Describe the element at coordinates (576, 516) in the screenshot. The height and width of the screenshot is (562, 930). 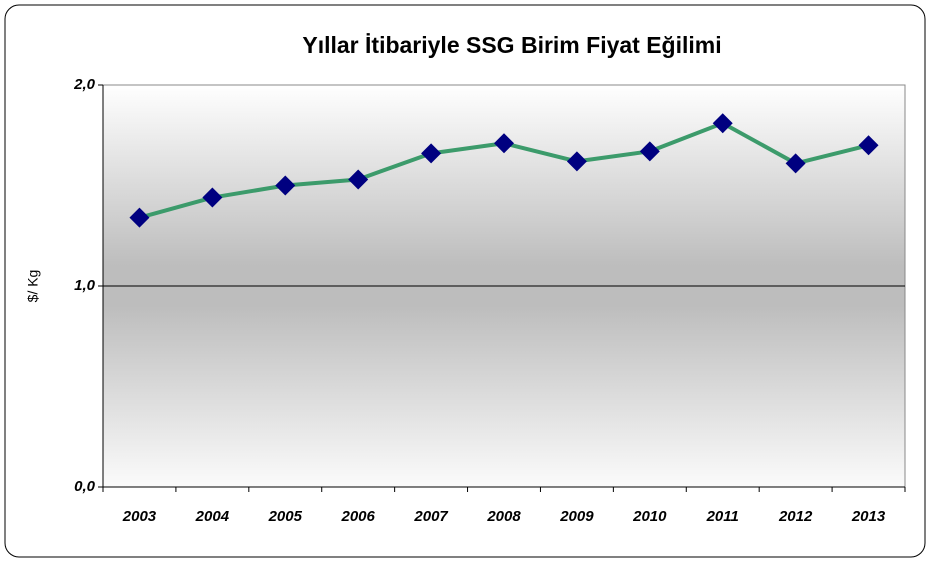
I see `x-tick-label: 2009` at that location.